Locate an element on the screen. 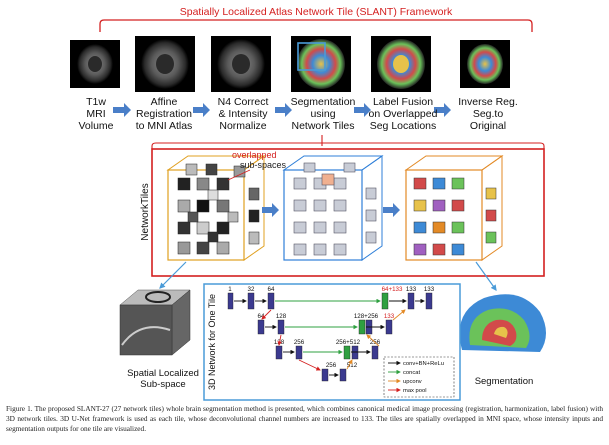  framework-bracket is located at coordinates (316, 25).